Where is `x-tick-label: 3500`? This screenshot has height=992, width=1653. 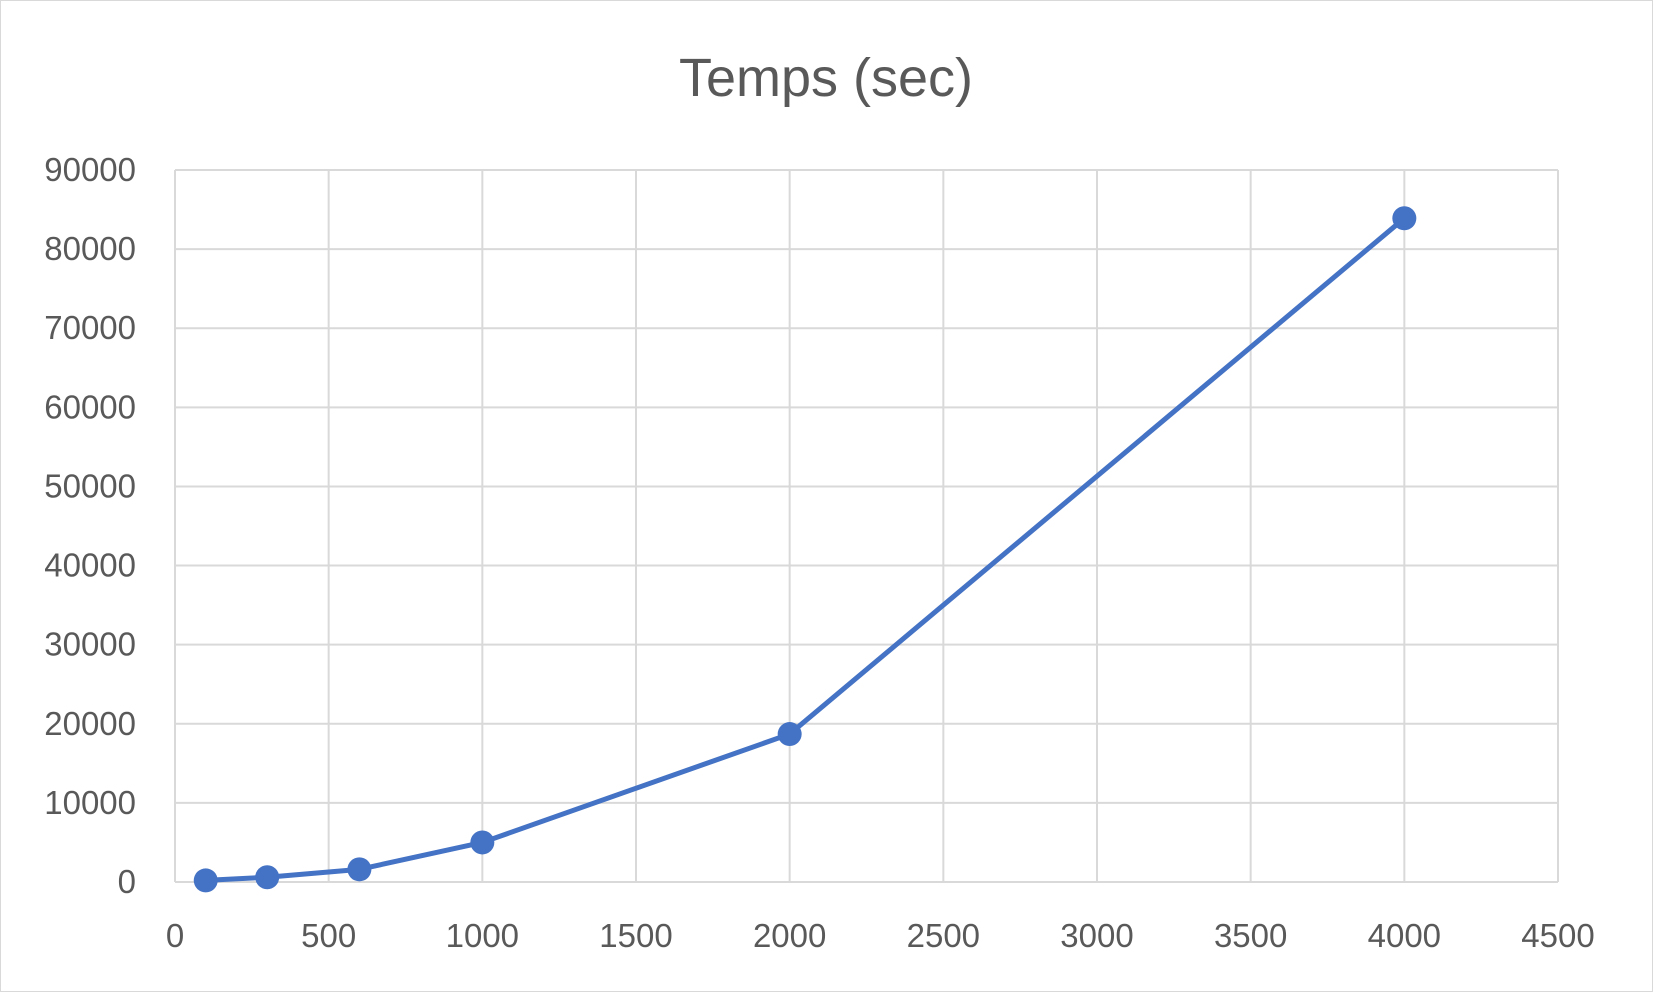 x-tick-label: 3500 is located at coordinates (1250, 935).